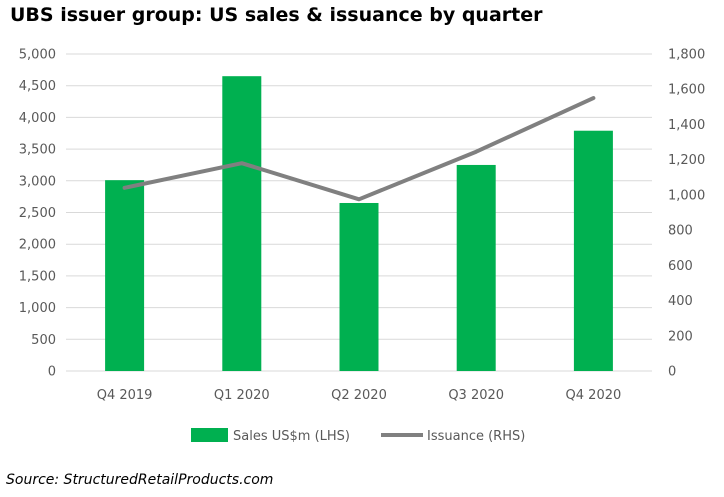 The image size is (724, 497). I want to click on x-tick-label: Q2 2020, so click(359, 395).